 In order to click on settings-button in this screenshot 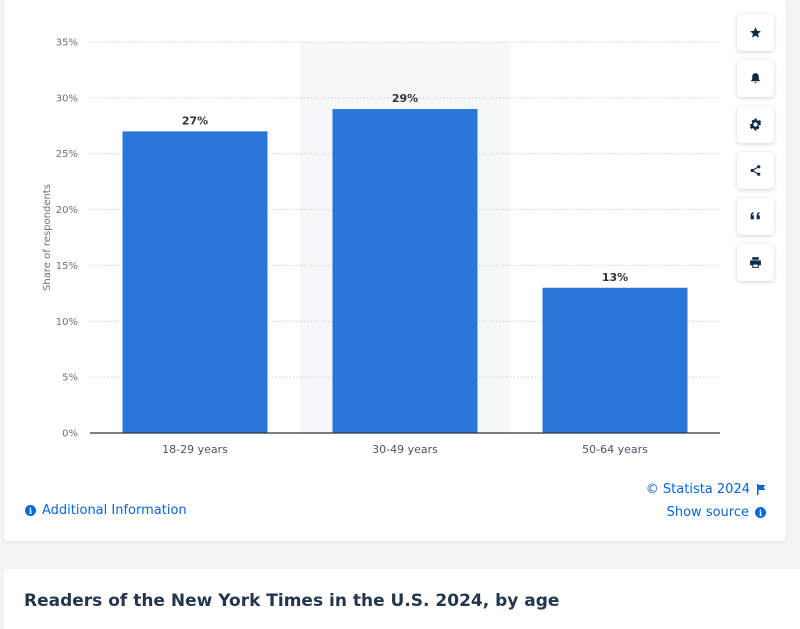, I will do `click(755, 124)`.